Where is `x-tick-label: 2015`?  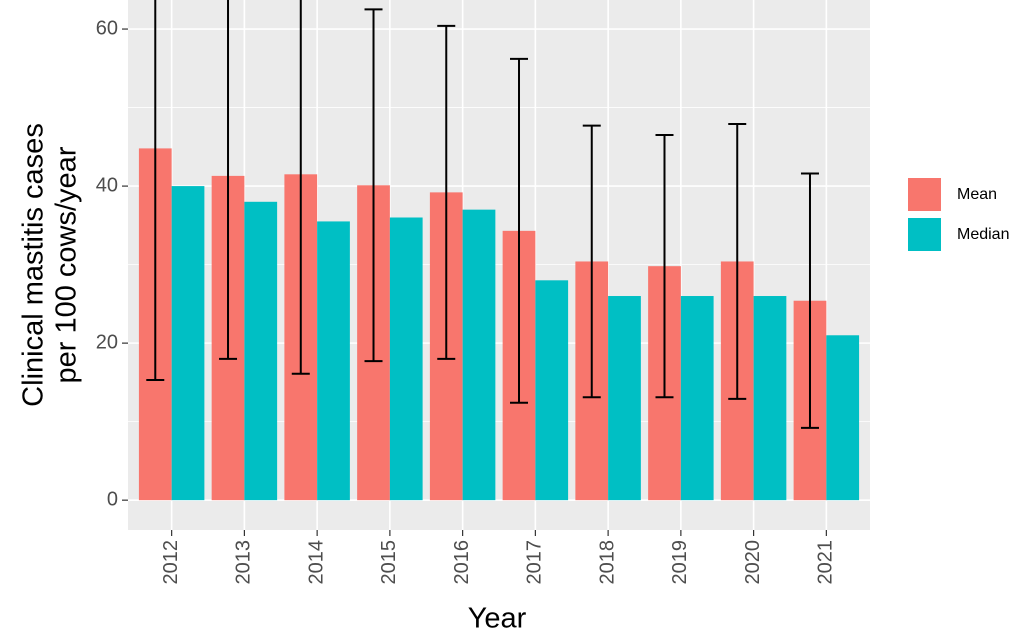 x-tick-label: 2015 is located at coordinates (389, 562).